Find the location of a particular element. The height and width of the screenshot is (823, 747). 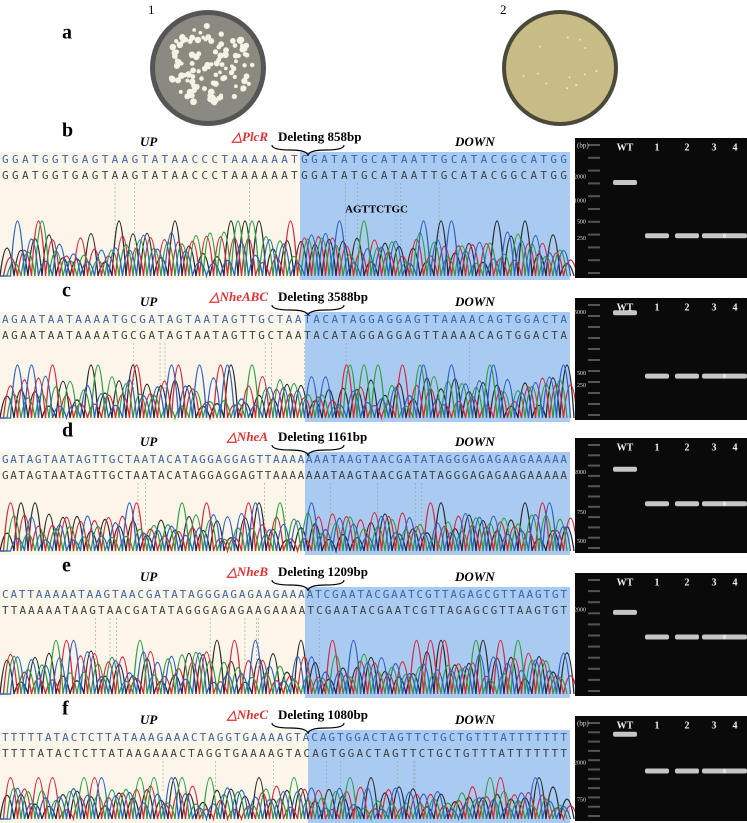

annotation: AGTTCTGC is located at coordinates (376, 210).